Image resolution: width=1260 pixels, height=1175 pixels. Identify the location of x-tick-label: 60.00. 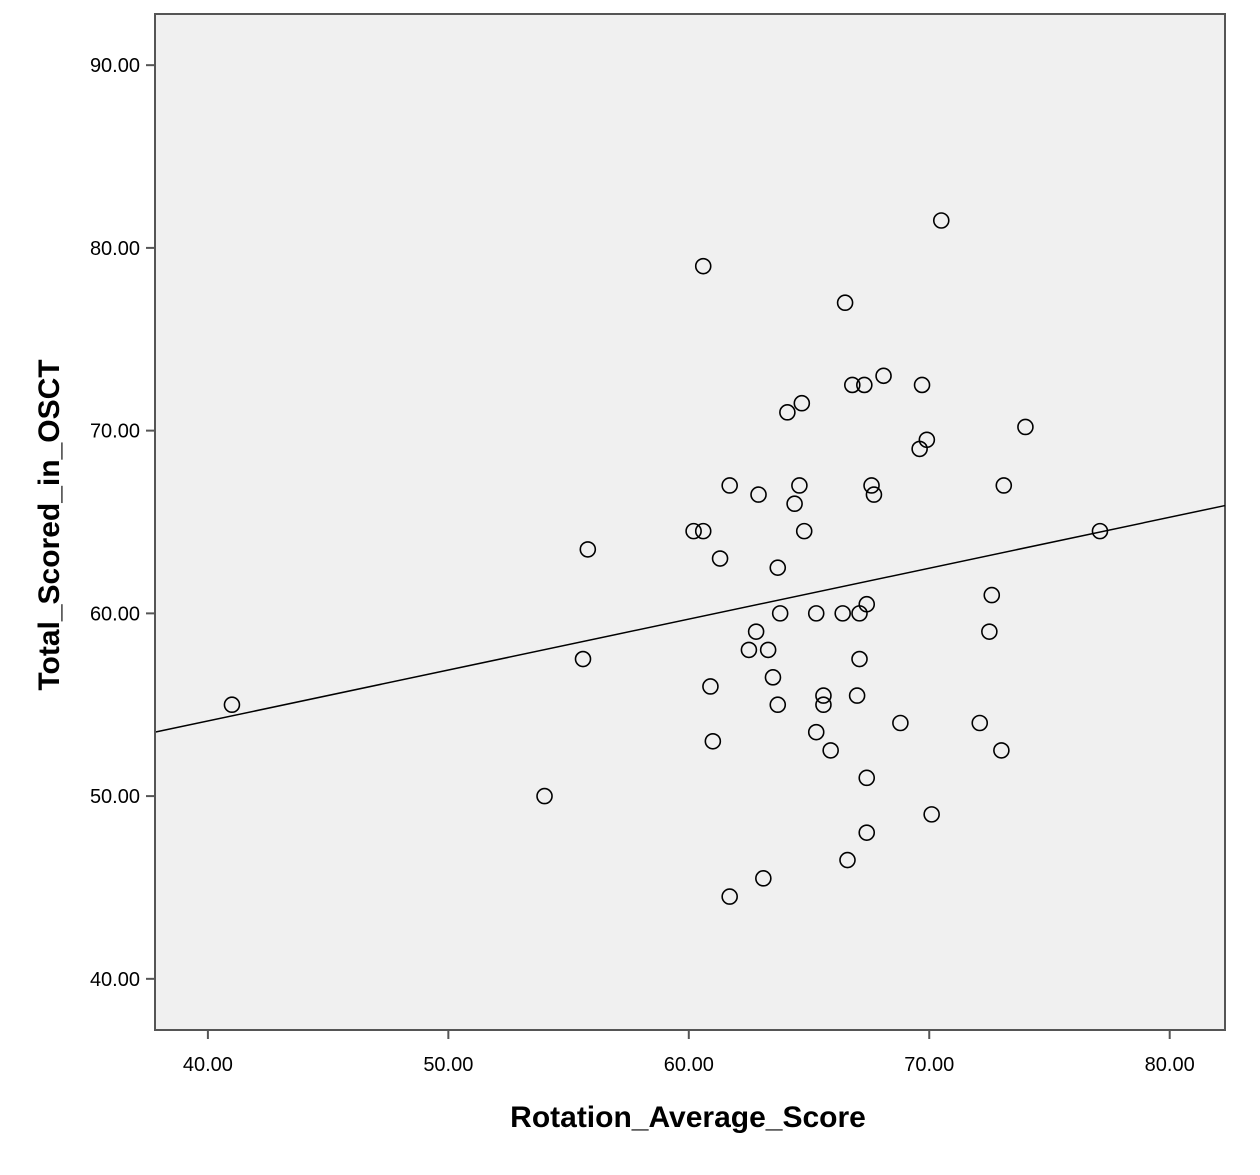
(689, 1065).